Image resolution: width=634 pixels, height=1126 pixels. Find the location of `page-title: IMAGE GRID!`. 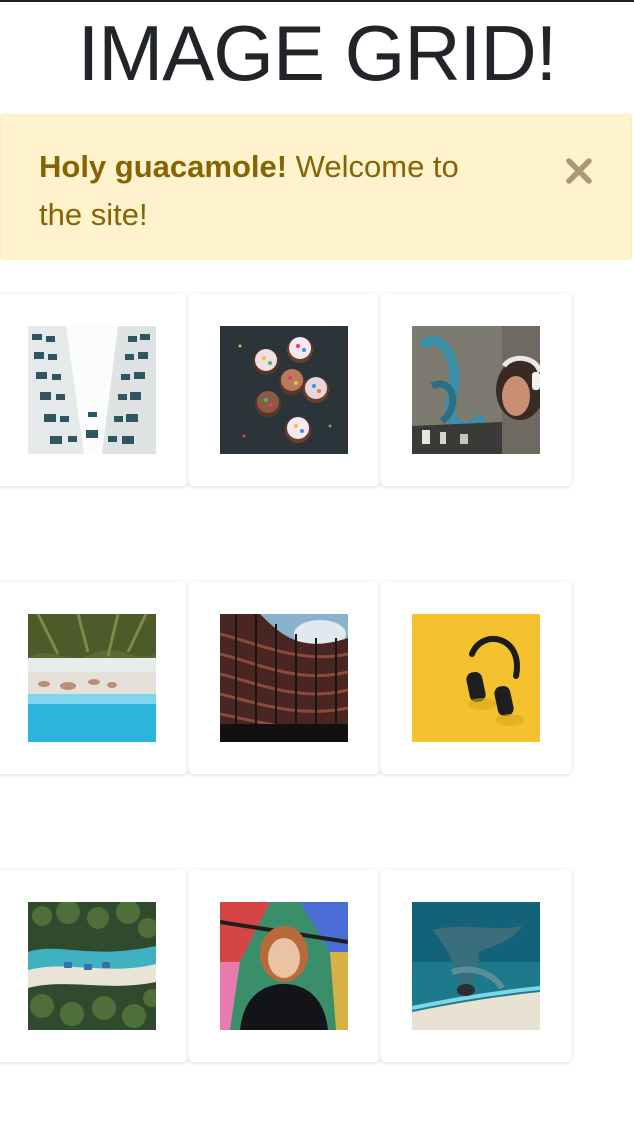

page-title: IMAGE GRID! is located at coordinates (317, 53).